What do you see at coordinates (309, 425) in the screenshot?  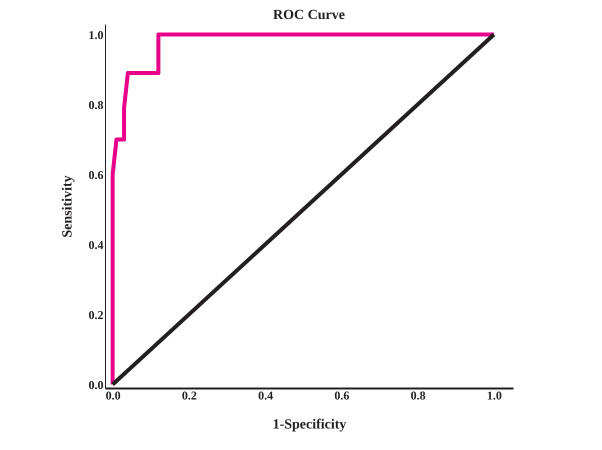 I see `x-axis-title: 1-Specificity` at bounding box center [309, 425].